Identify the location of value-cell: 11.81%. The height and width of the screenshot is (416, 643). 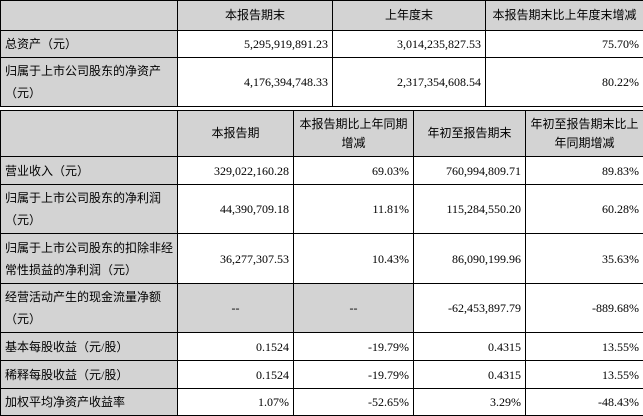
(354, 209).